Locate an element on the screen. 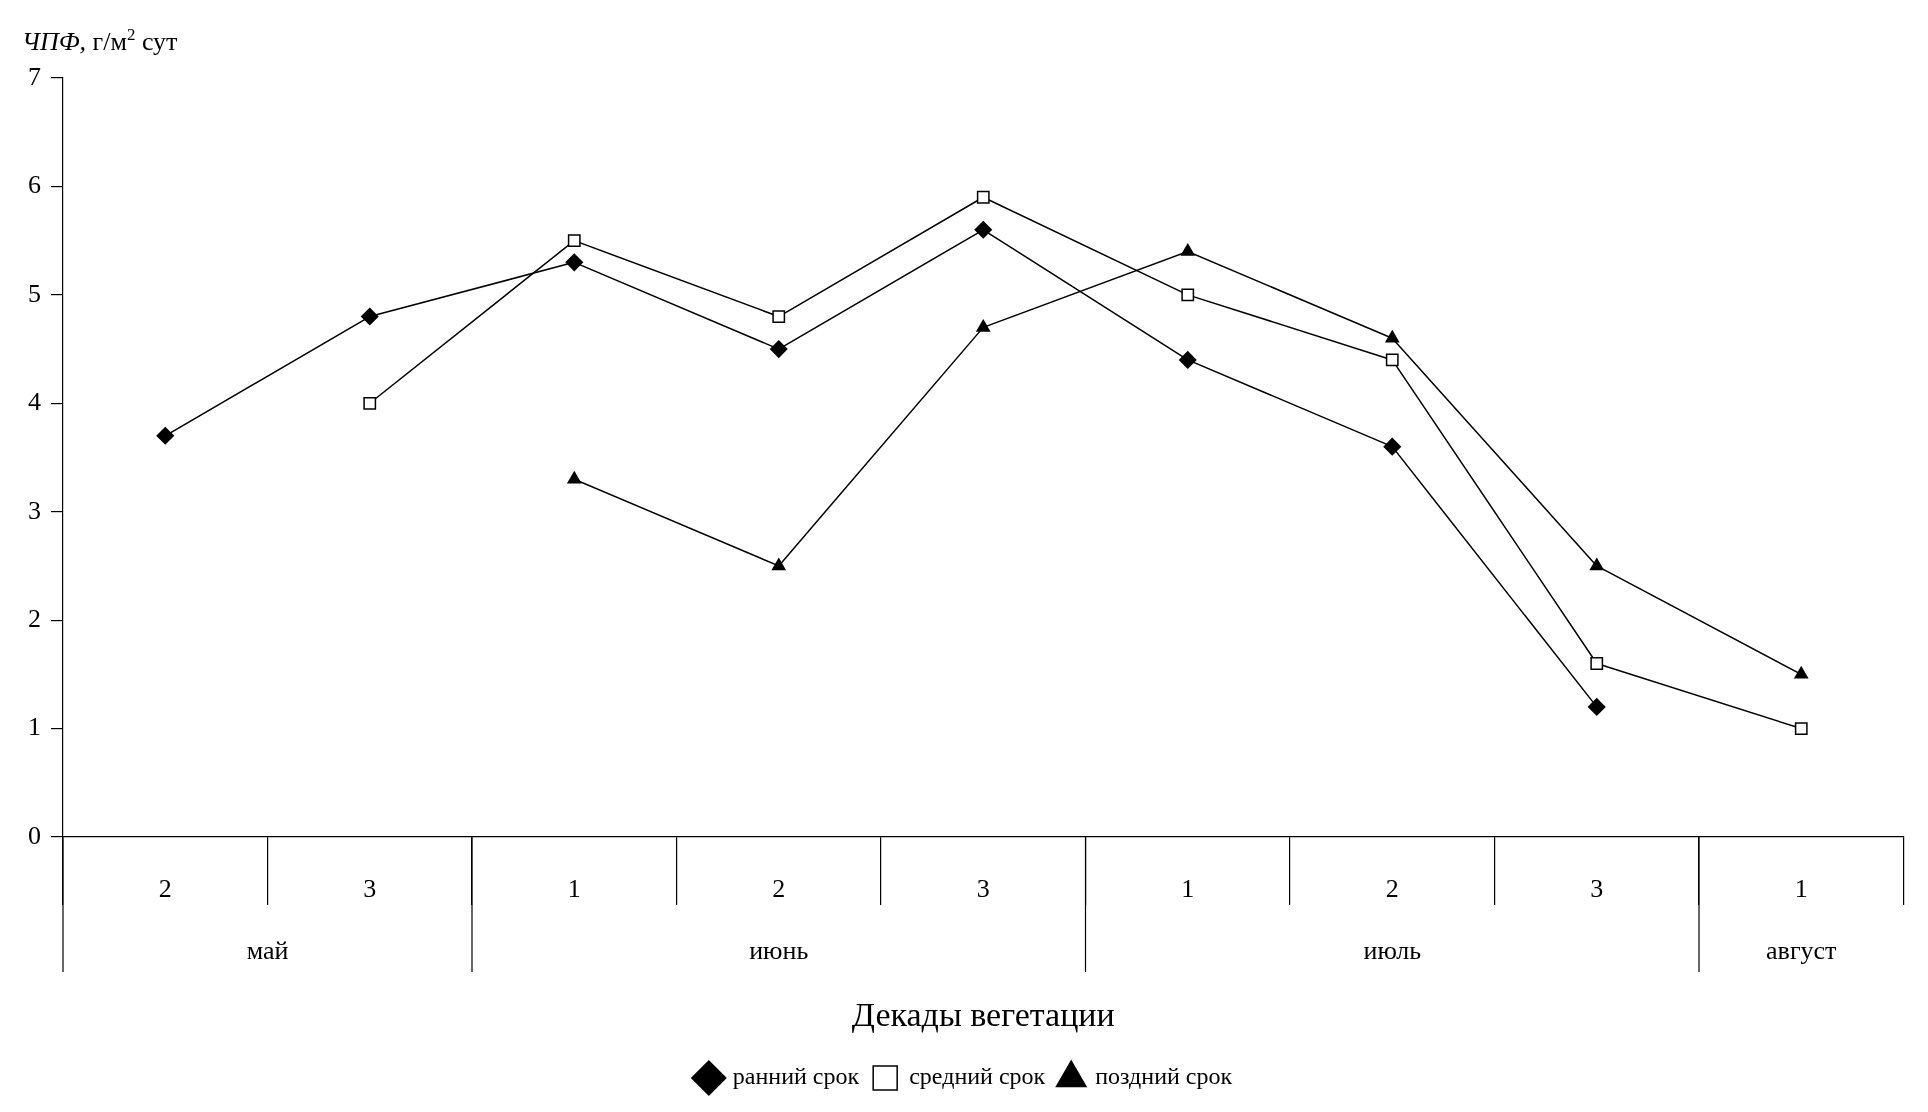  y-tick-label: 7 is located at coordinates (34, 76).